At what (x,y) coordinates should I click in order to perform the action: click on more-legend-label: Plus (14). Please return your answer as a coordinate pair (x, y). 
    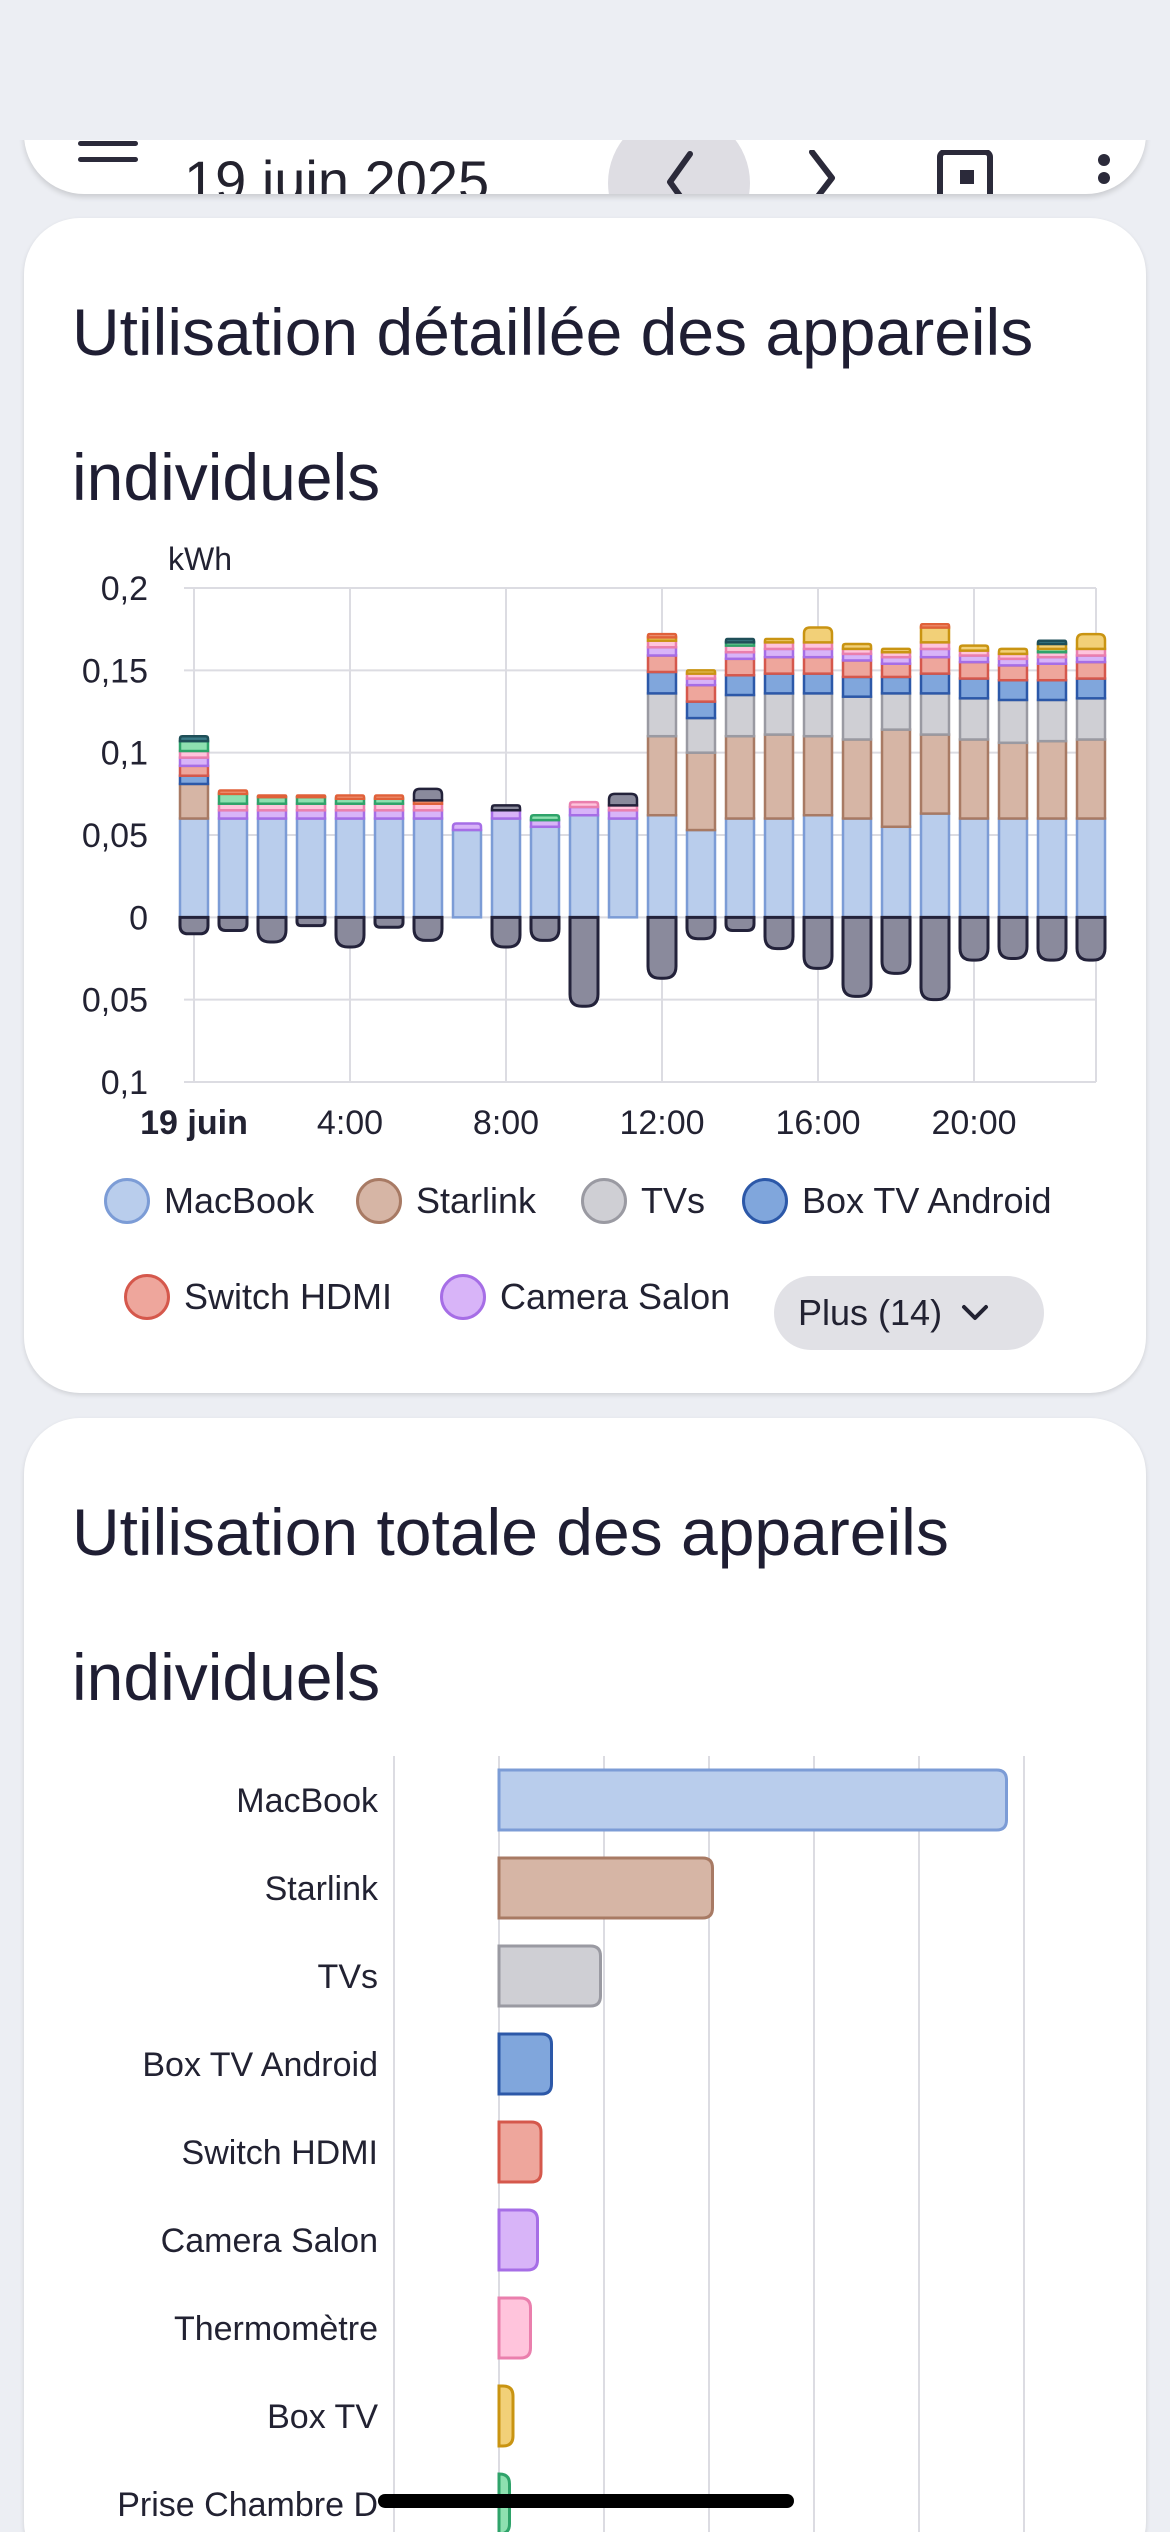
    Looking at the image, I should click on (870, 1312).